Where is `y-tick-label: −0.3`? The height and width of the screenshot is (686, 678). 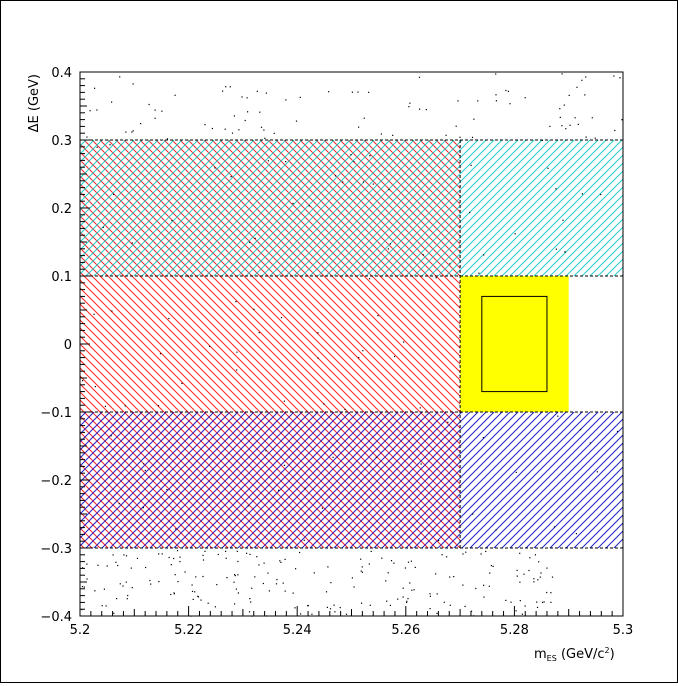 y-tick-label: −0.3 is located at coordinates (56, 549).